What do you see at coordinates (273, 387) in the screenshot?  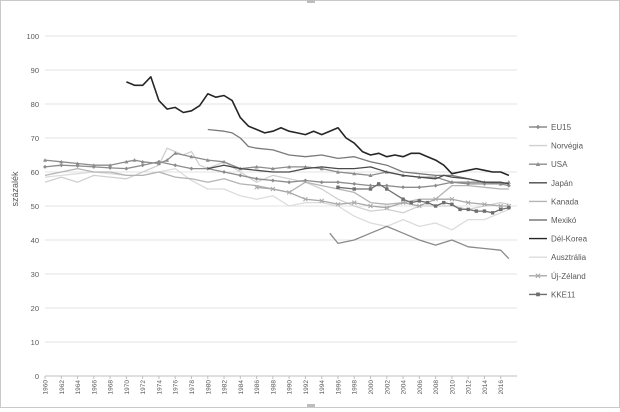 I see `x-tick-label: 1988` at bounding box center [273, 387].